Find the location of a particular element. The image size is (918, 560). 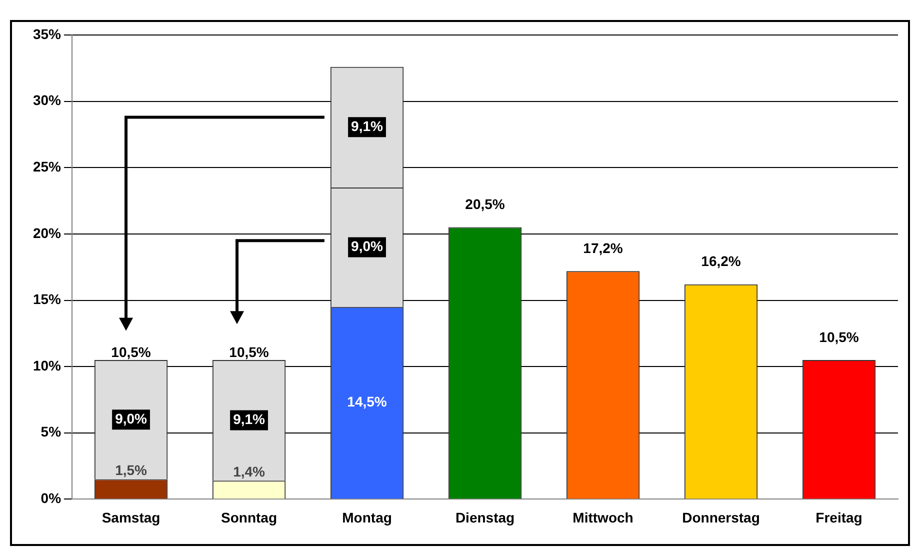

y-tick-label: 25% is located at coordinates (47, 166).